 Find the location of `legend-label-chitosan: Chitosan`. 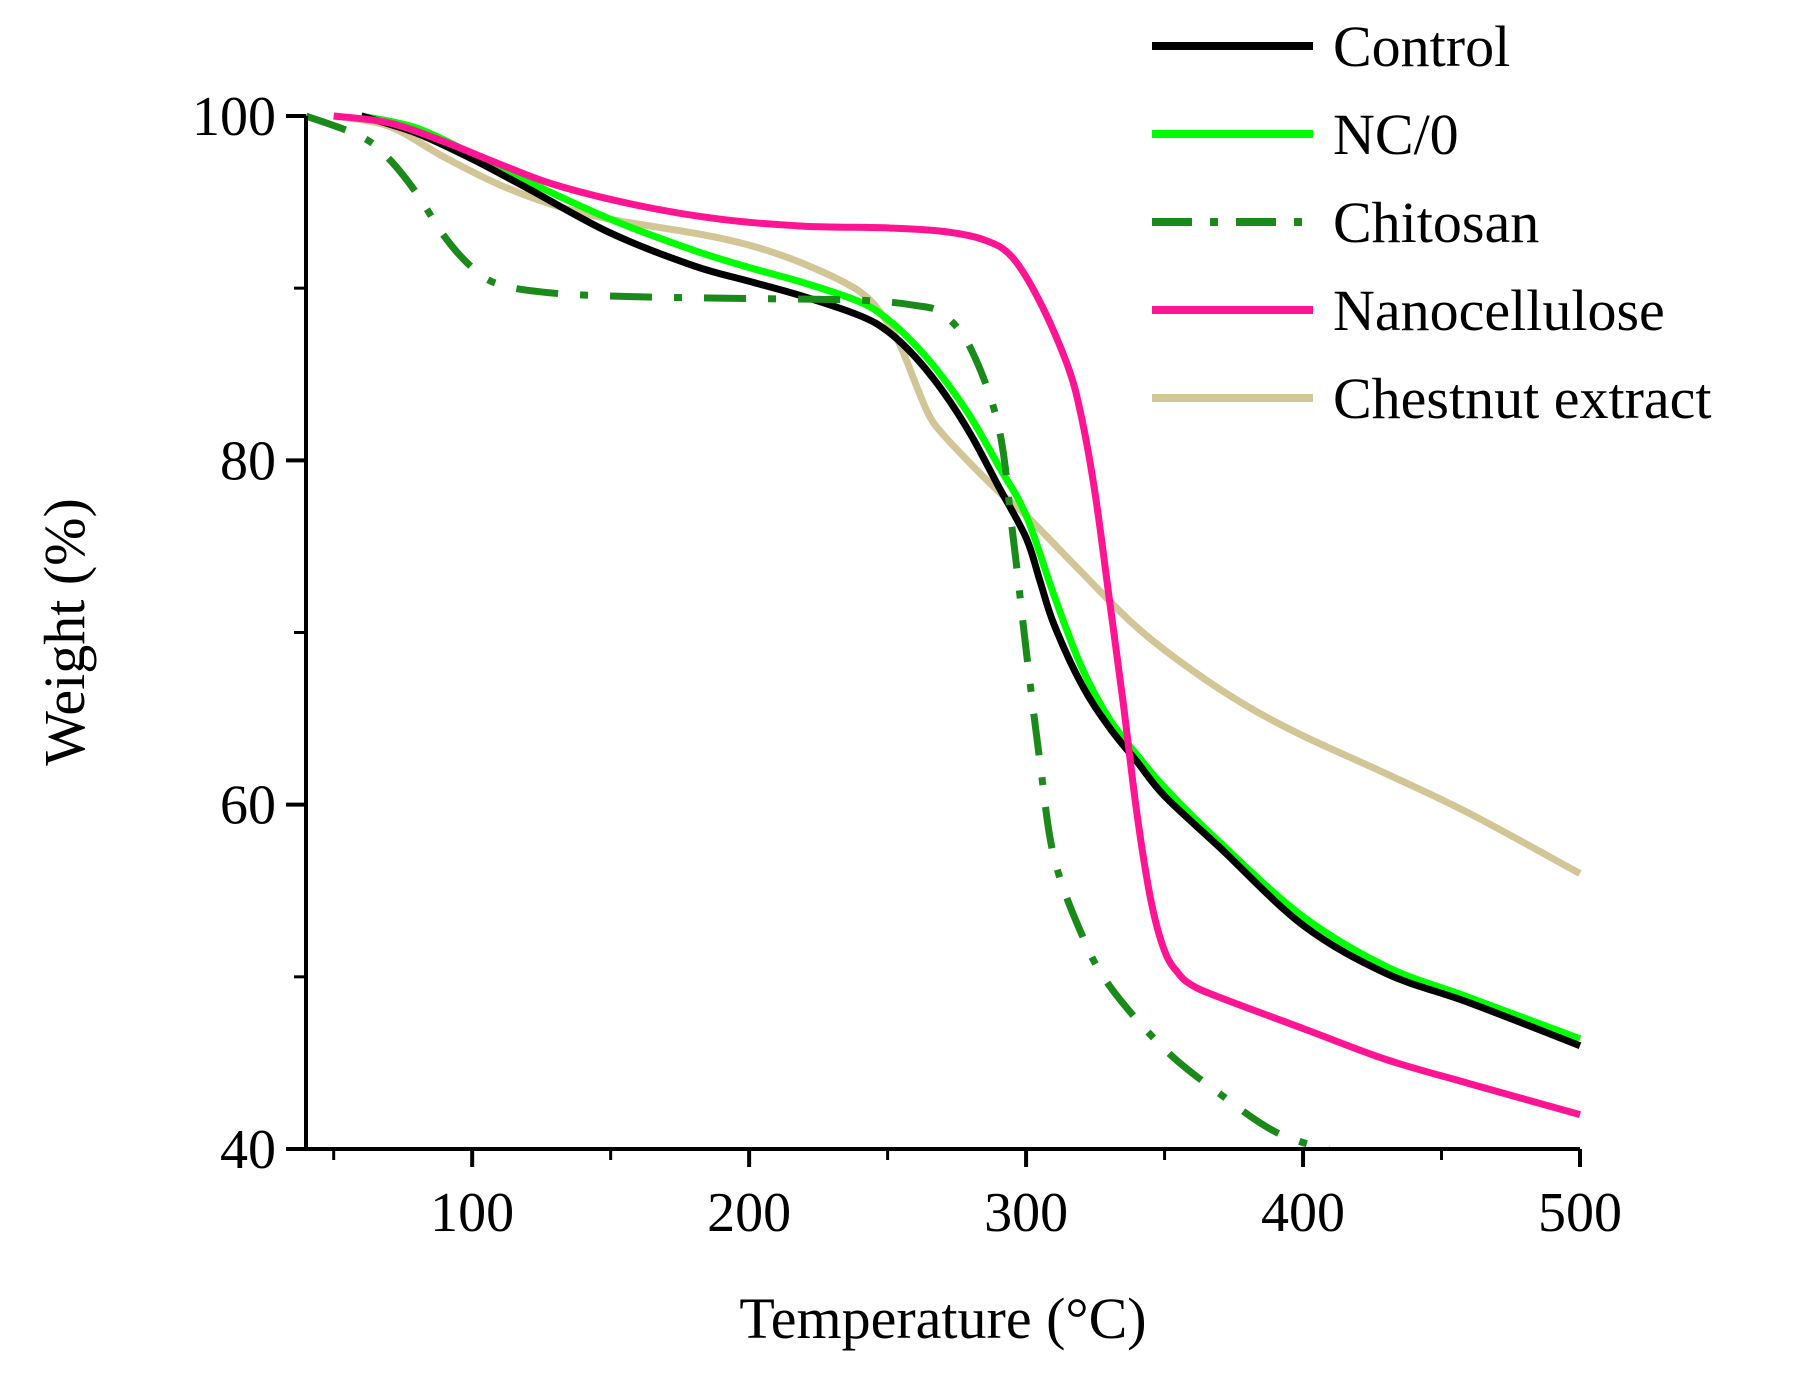

legend-label-chitosan: Chitosan is located at coordinates (1436, 222).